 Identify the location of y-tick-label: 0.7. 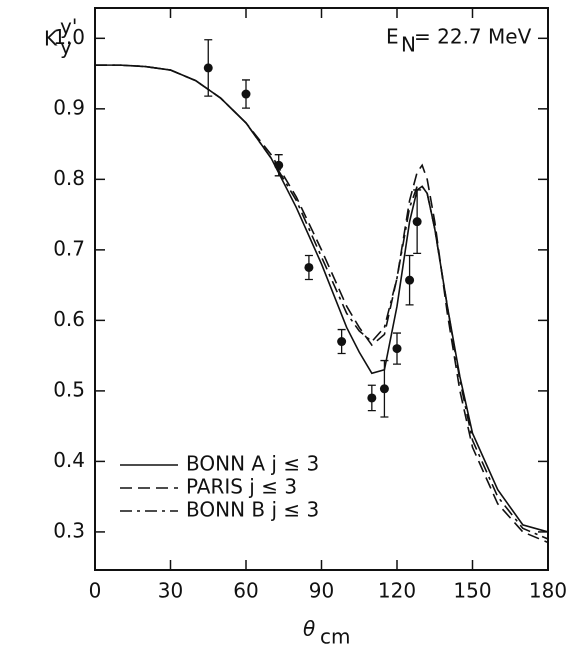
(69, 248).